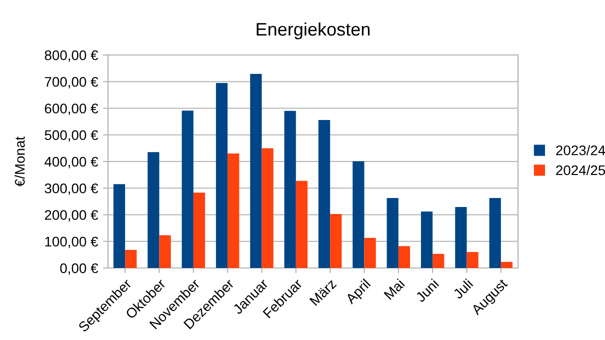  What do you see at coordinates (463, 289) in the screenshot?
I see `x-tick-label: Juli` at bounding box center [463, 289].